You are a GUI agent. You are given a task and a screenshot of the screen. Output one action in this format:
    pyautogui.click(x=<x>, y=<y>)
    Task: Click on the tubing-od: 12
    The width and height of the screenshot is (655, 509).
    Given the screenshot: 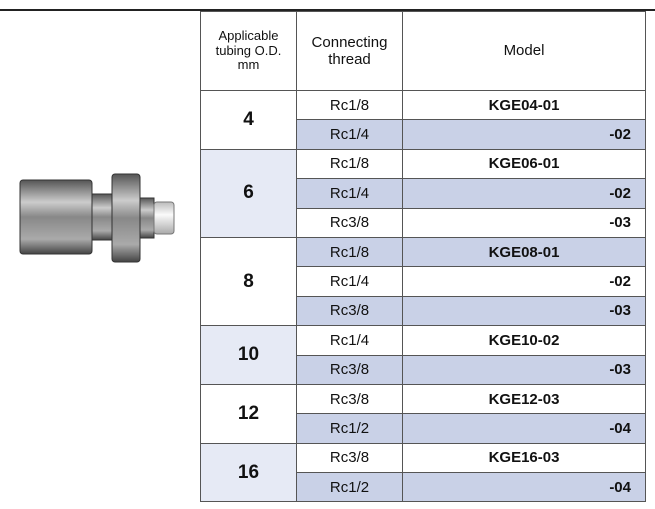 What is the action you would take?
    pyautogui.click(x=248, y=413)
    